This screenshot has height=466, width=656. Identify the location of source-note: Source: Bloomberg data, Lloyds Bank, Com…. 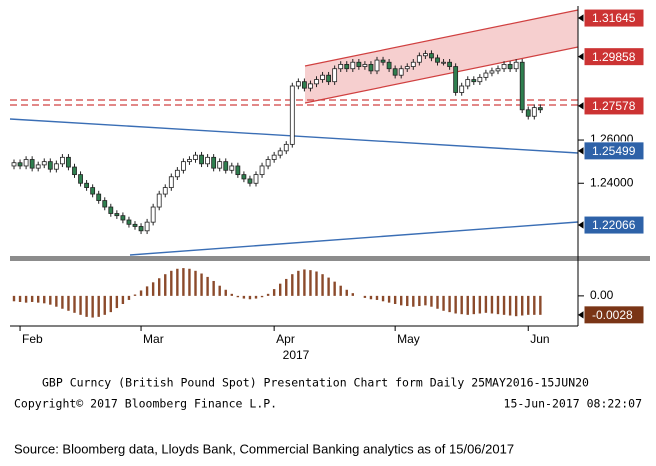
(264, 448).